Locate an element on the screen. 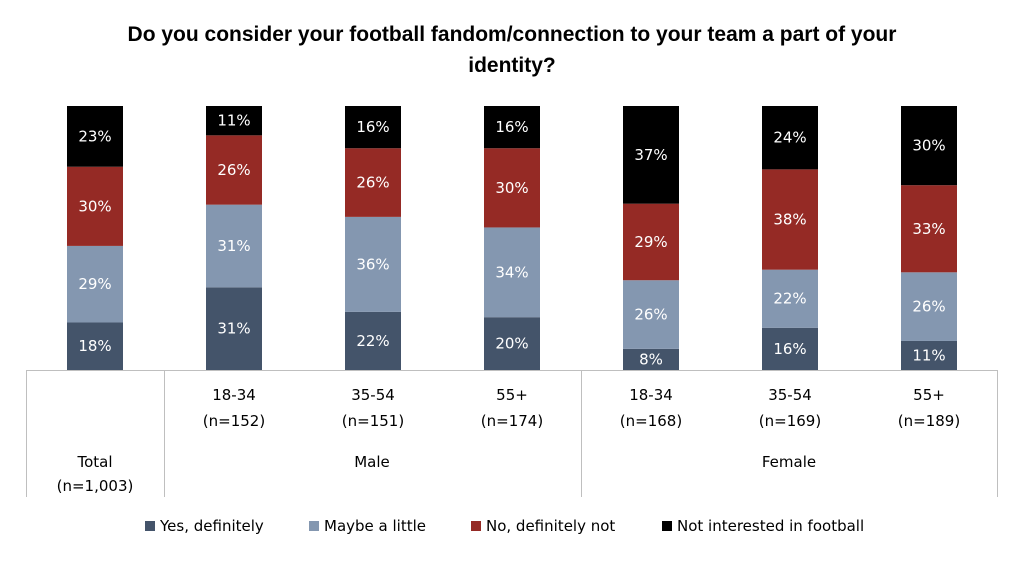 The image size is (1024, 562). data-label: 36% is located at coordinates (372, 264).